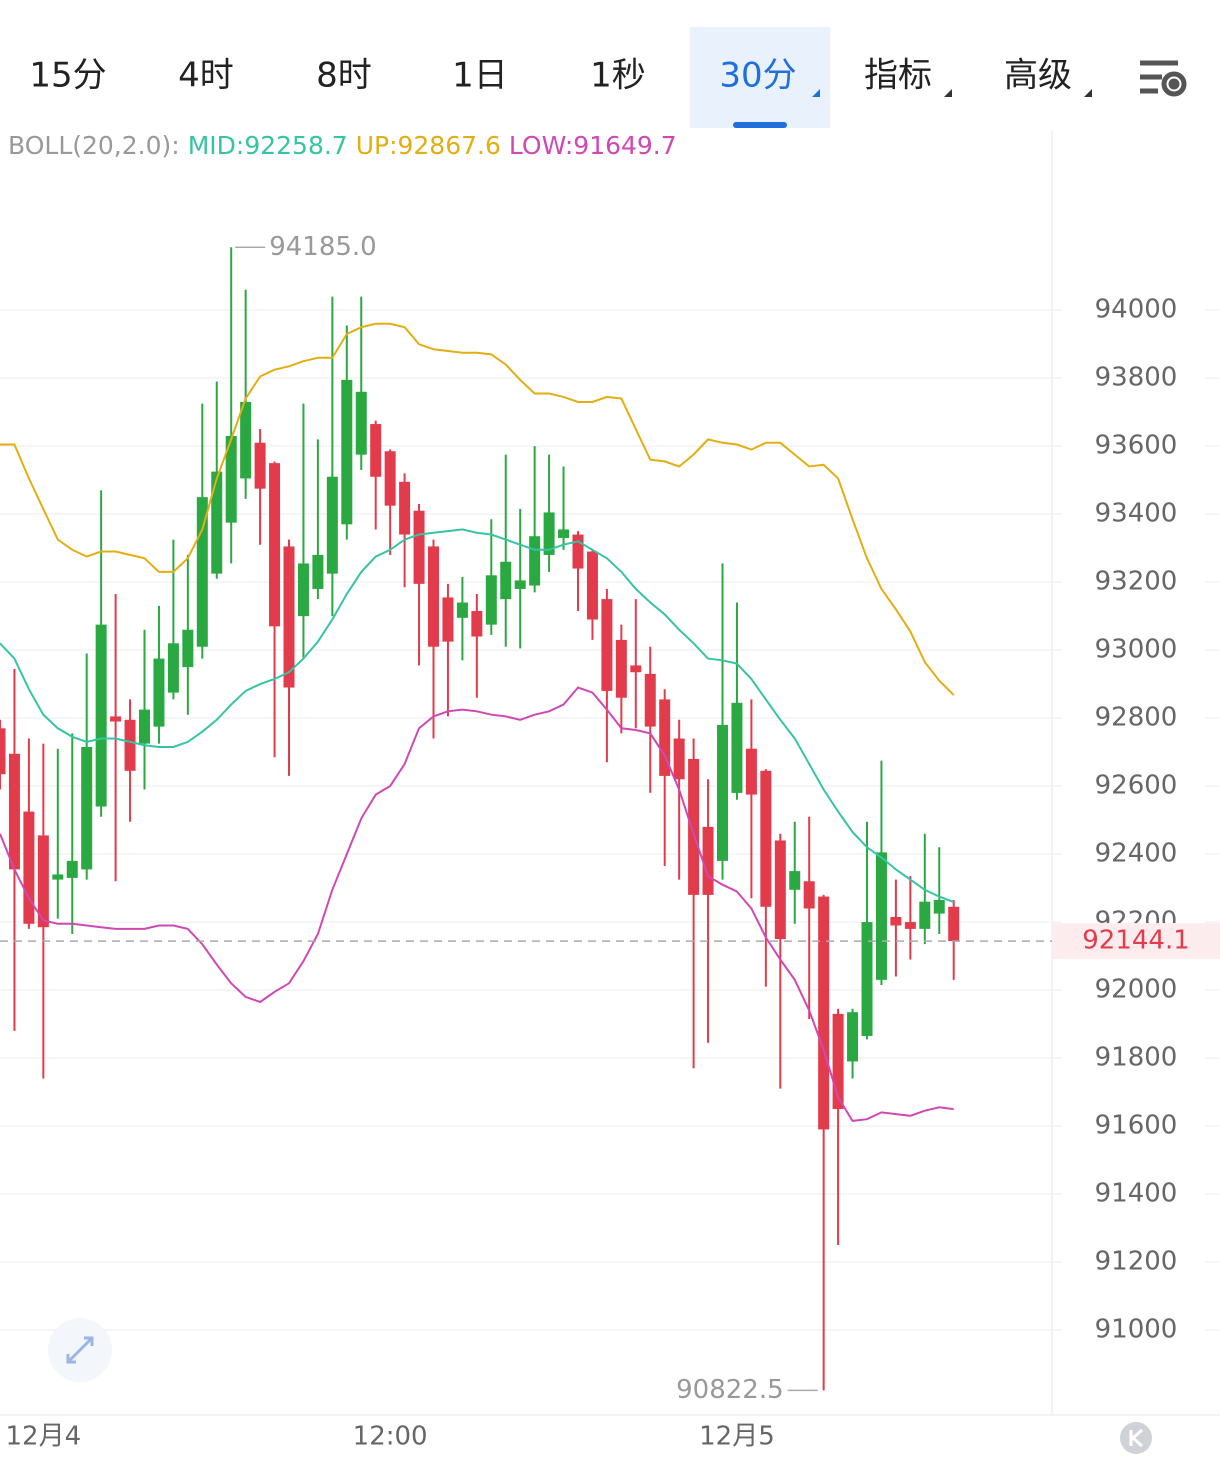 The width and height of the screenshot is (1220, 1460). Describe the element at coordinates (1136, 990) in the screenshot. I see `y-tick-label: 92000` at that location.